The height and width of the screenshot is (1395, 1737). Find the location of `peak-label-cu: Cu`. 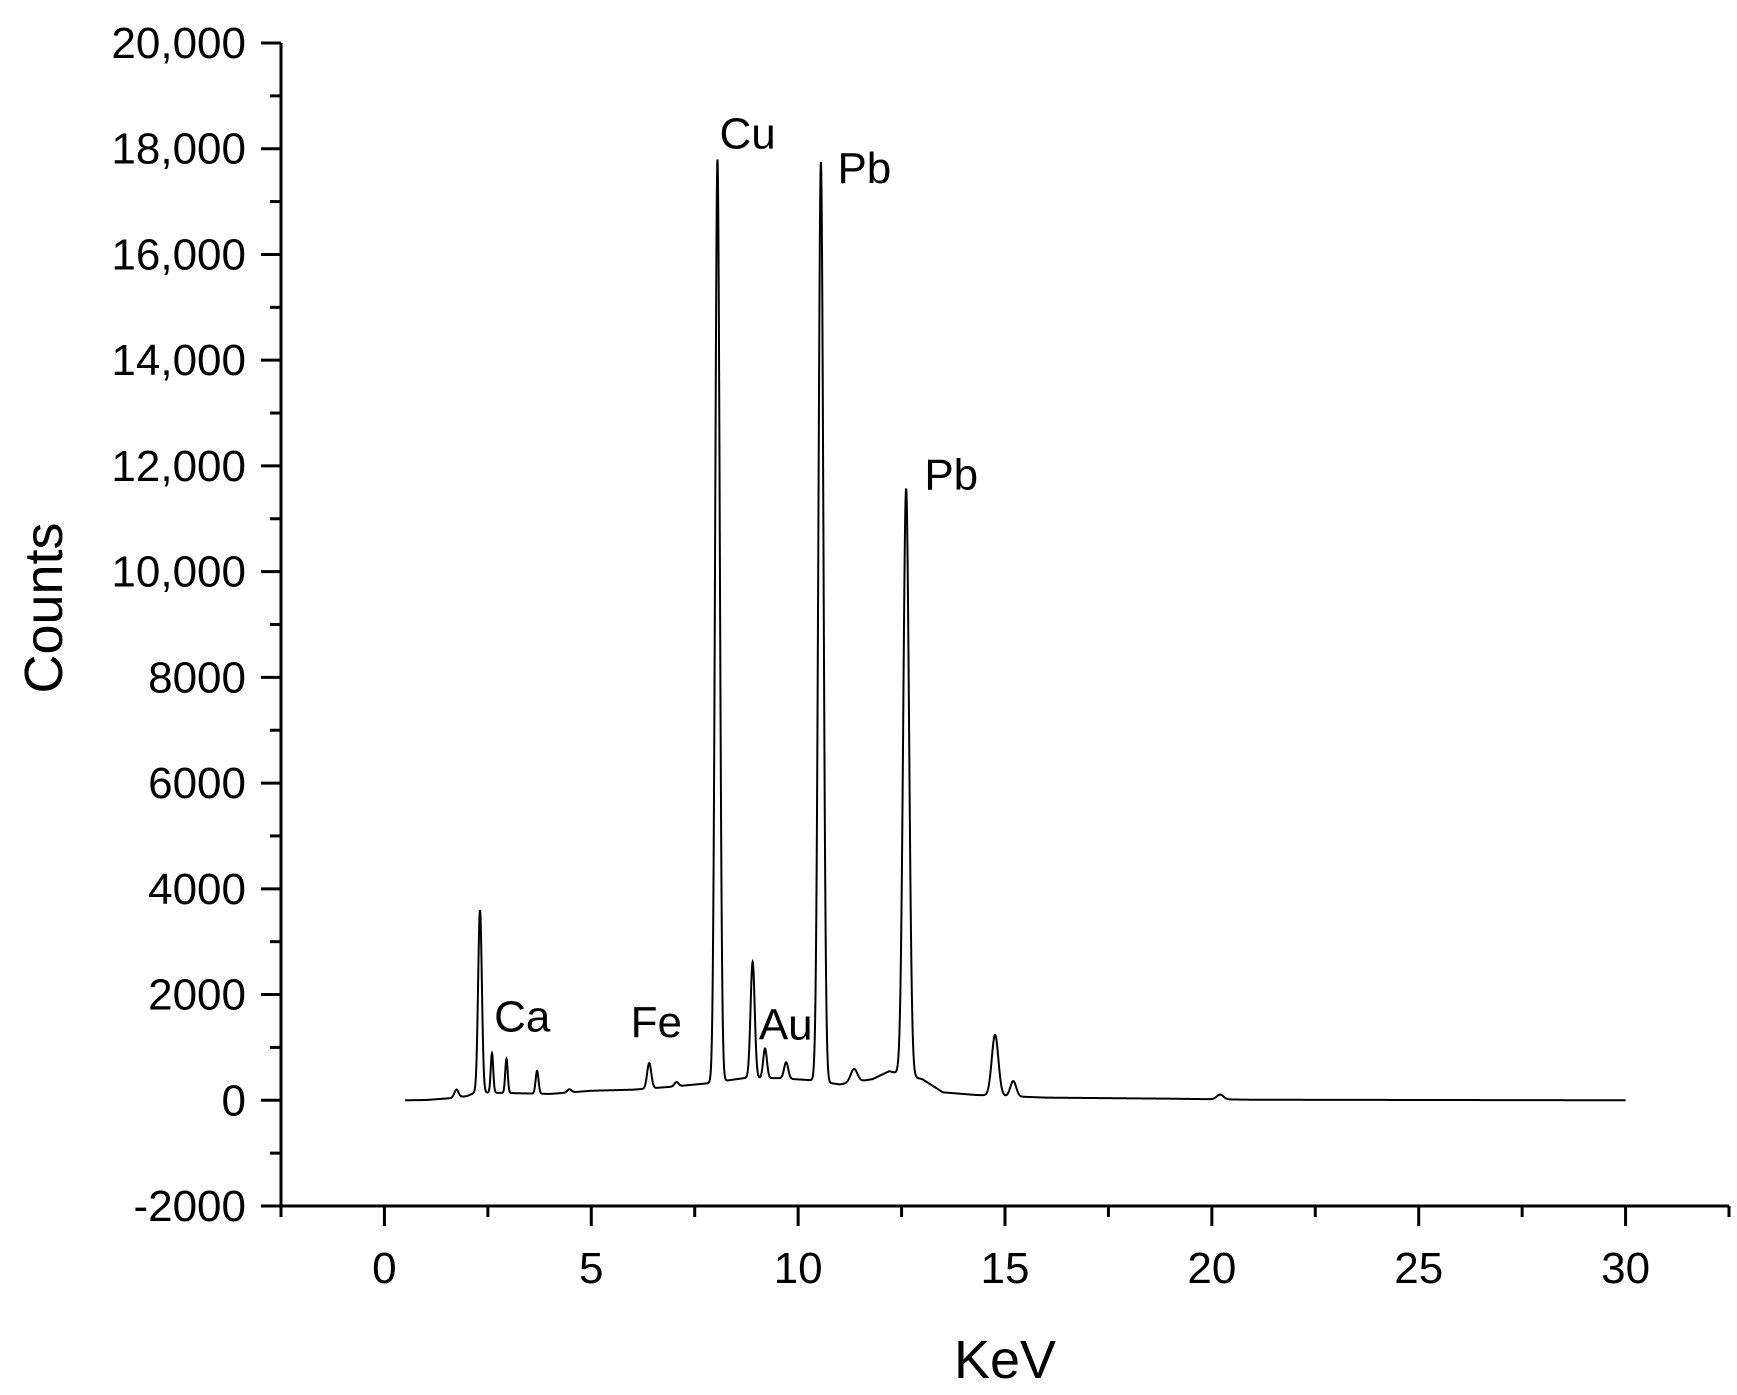

peak-label-cu: Cu is located at coordinates (748, 134).